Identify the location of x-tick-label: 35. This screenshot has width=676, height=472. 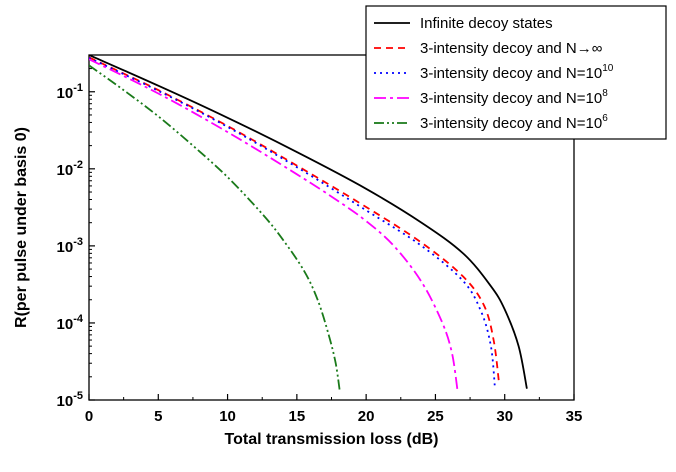
(574, 416).